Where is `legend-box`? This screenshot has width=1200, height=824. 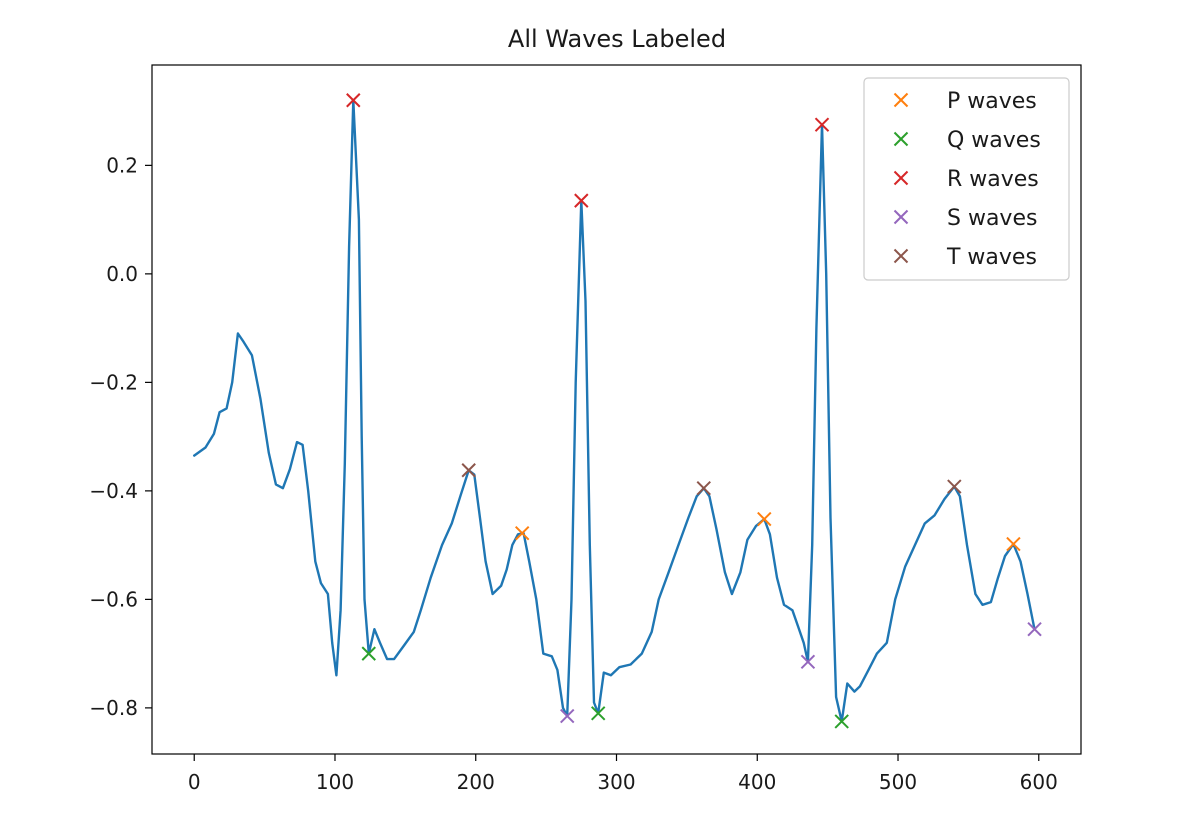 legend-box is located at coordinates (966, 179).